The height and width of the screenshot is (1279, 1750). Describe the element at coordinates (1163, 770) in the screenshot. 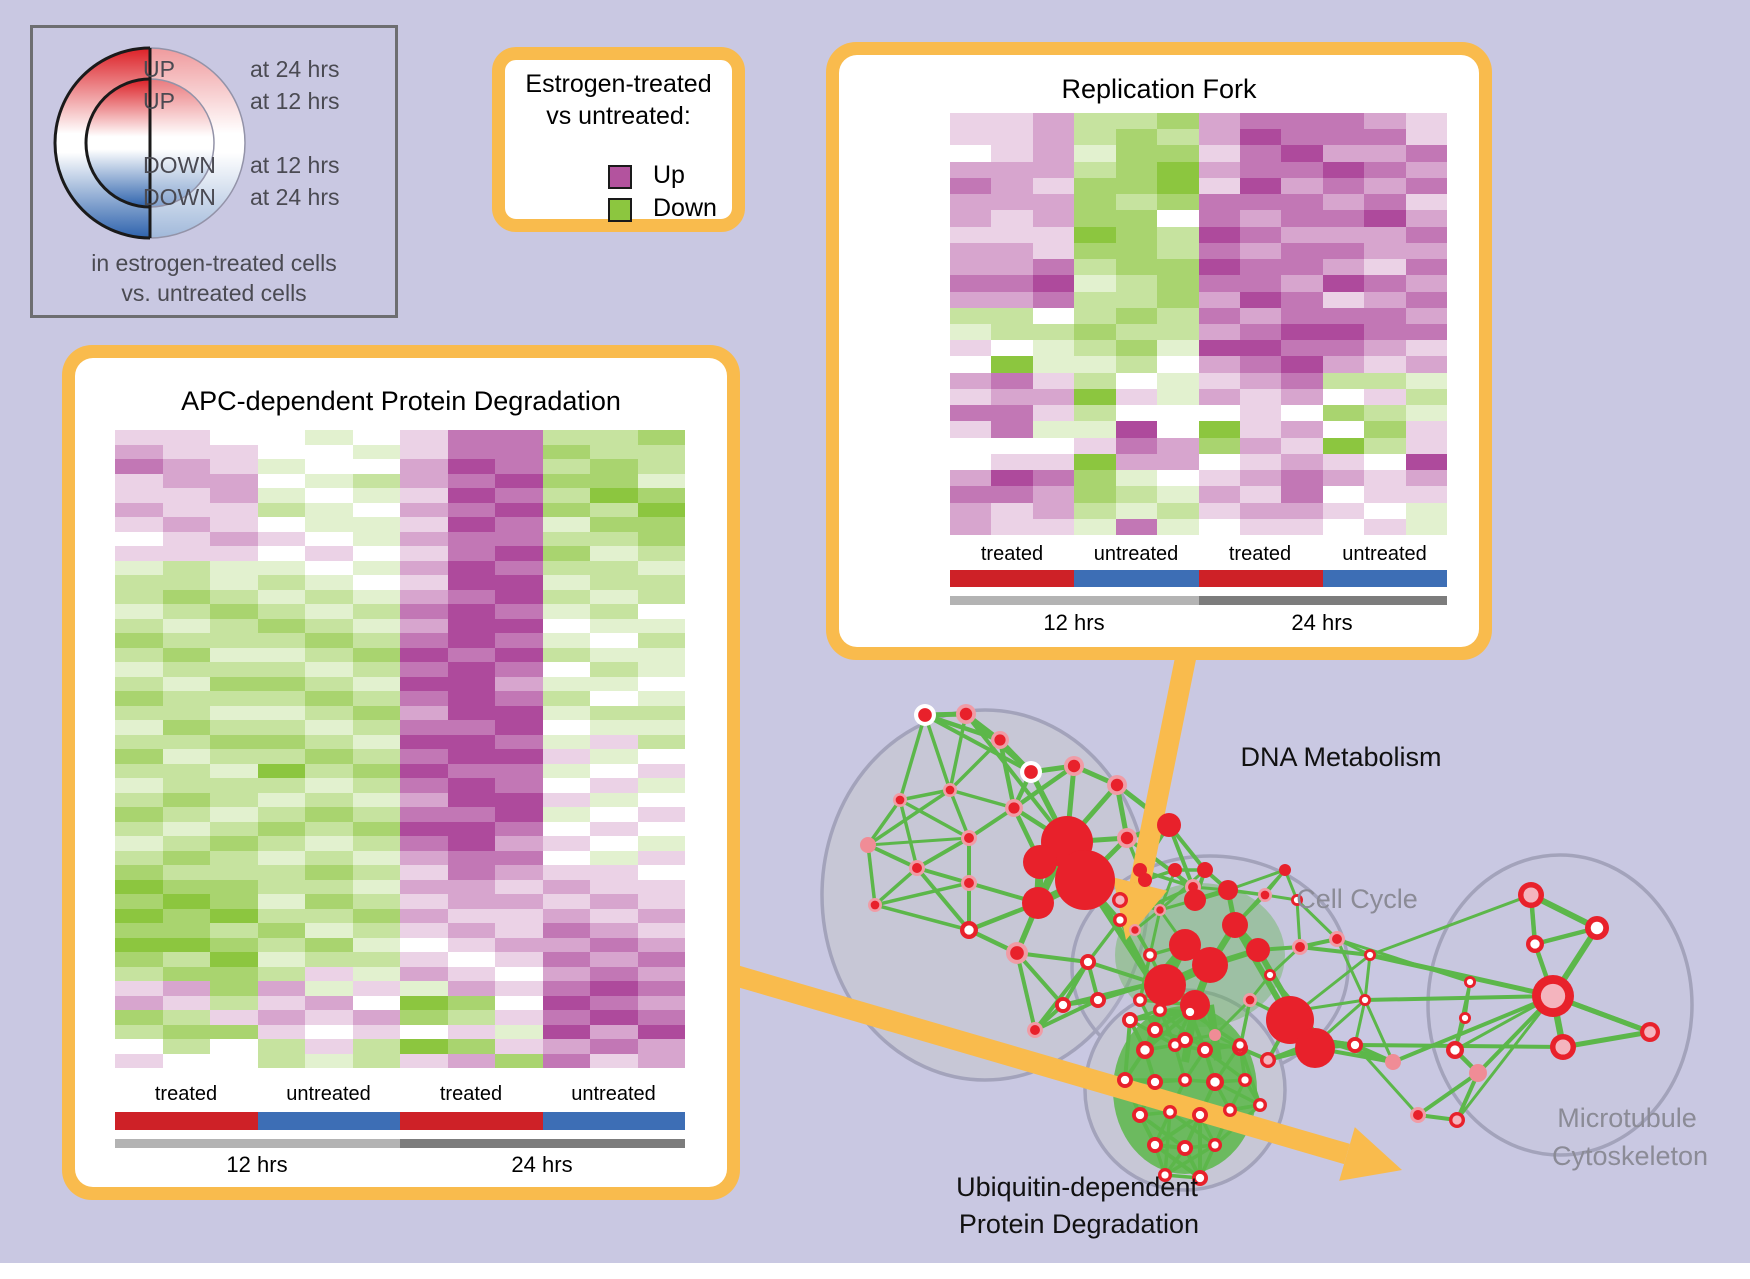

I see `connector-arrow-shaft` at that location.